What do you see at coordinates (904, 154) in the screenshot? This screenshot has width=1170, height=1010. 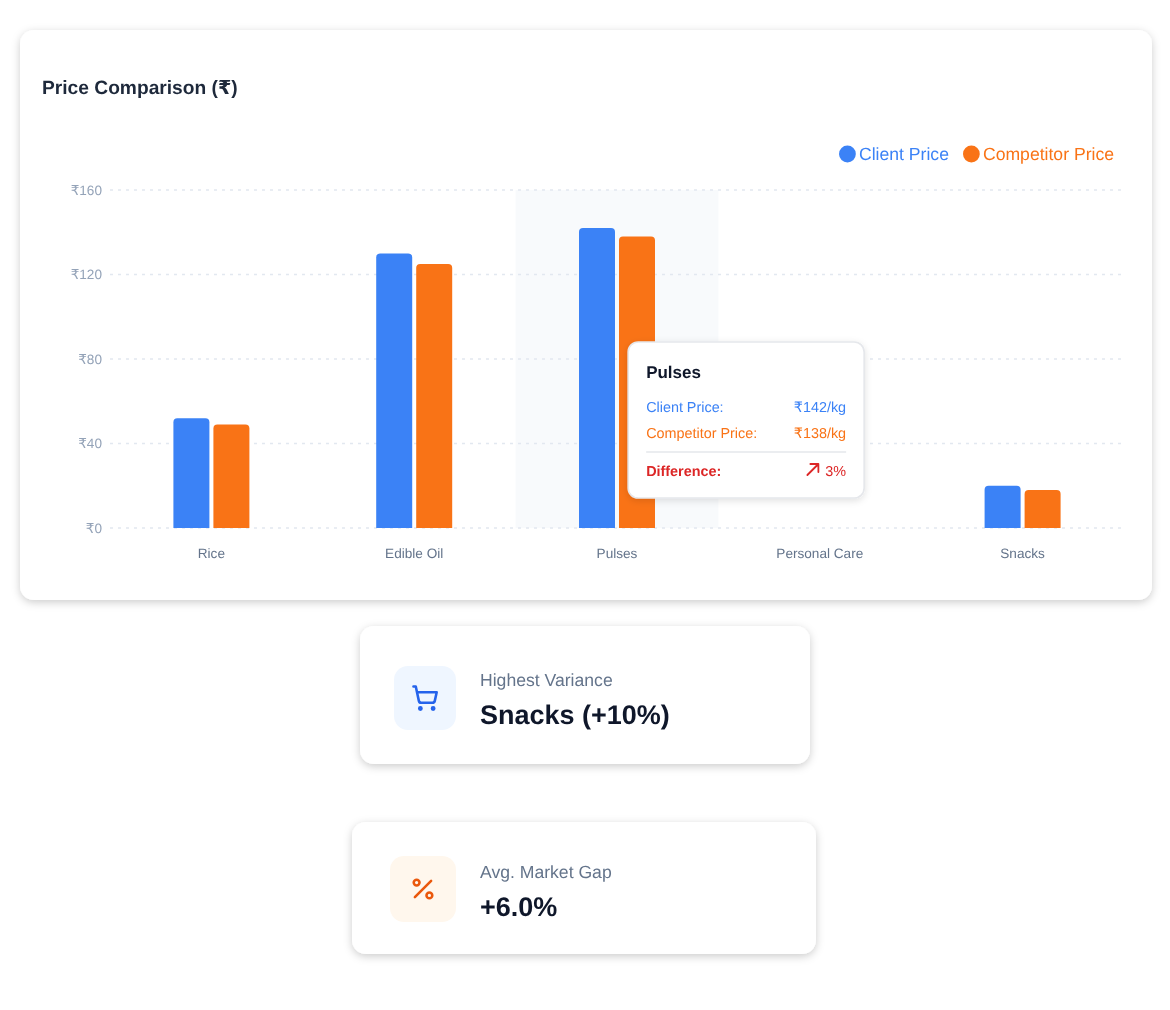 I see `legend-label: Client Price` at bounding box center [904, 154].